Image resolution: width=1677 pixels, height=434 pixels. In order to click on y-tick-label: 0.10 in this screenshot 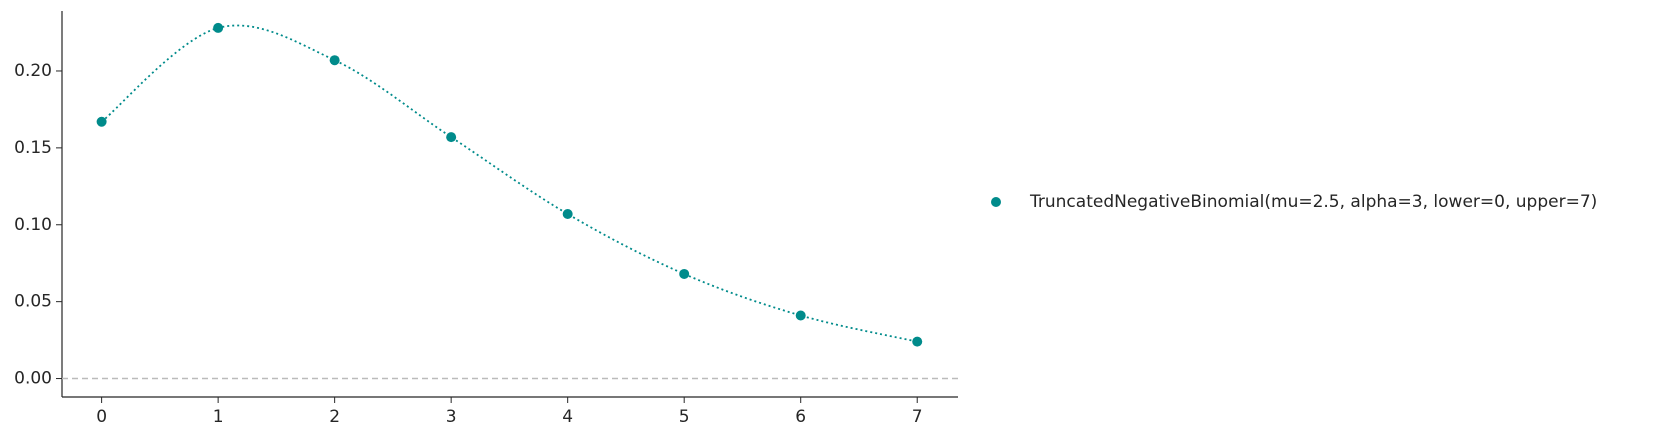, I will do `click(33, 225)`.